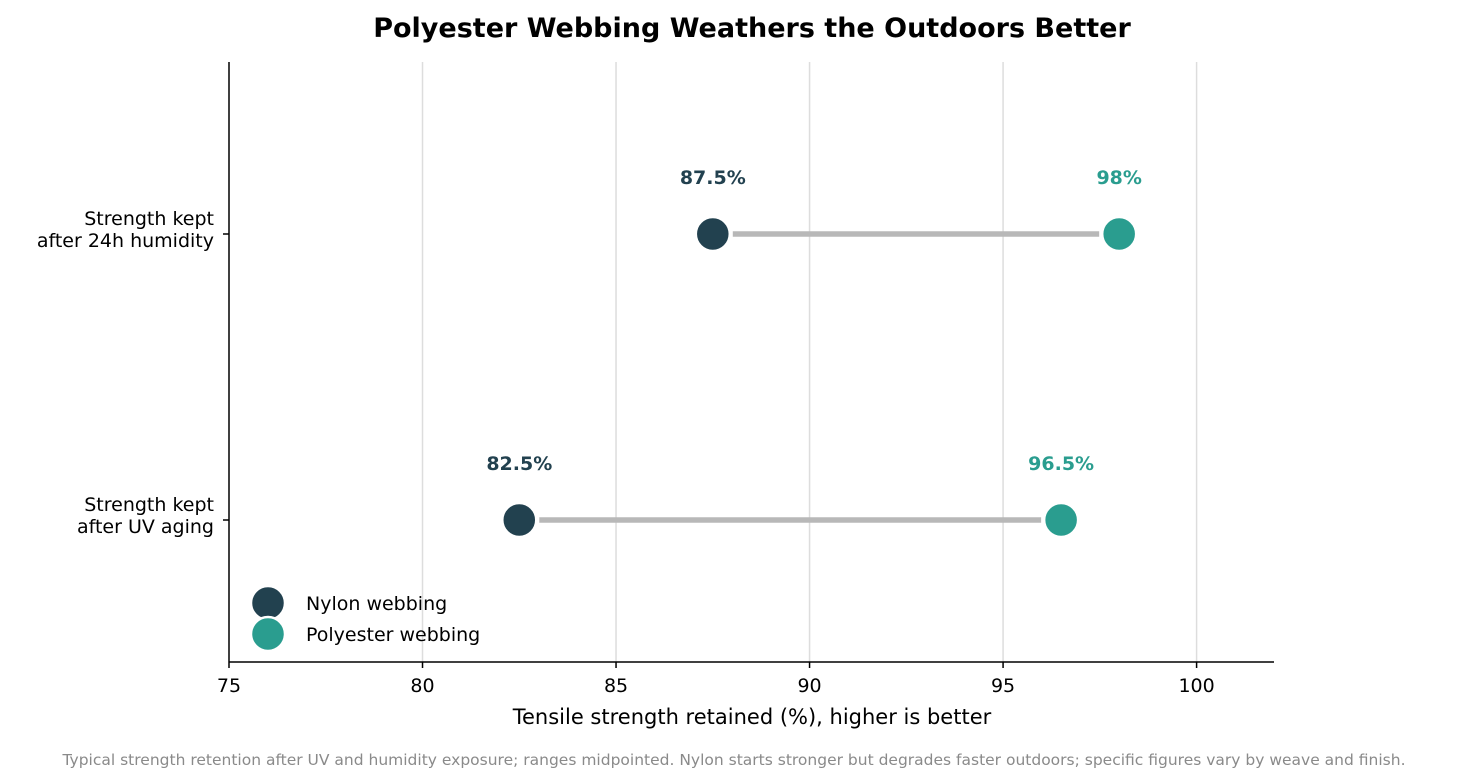  I want to click on legend: Nylon webbing Polyester webbing, so click(364, 618).